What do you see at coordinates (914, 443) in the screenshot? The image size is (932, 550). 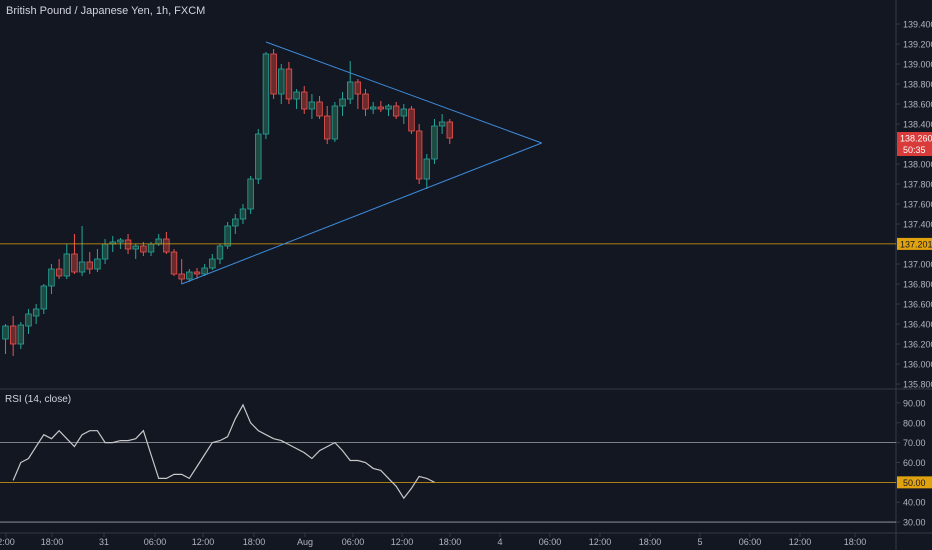 I see `rsi-tick-label: 70.00` at bounding box center [914, 443].